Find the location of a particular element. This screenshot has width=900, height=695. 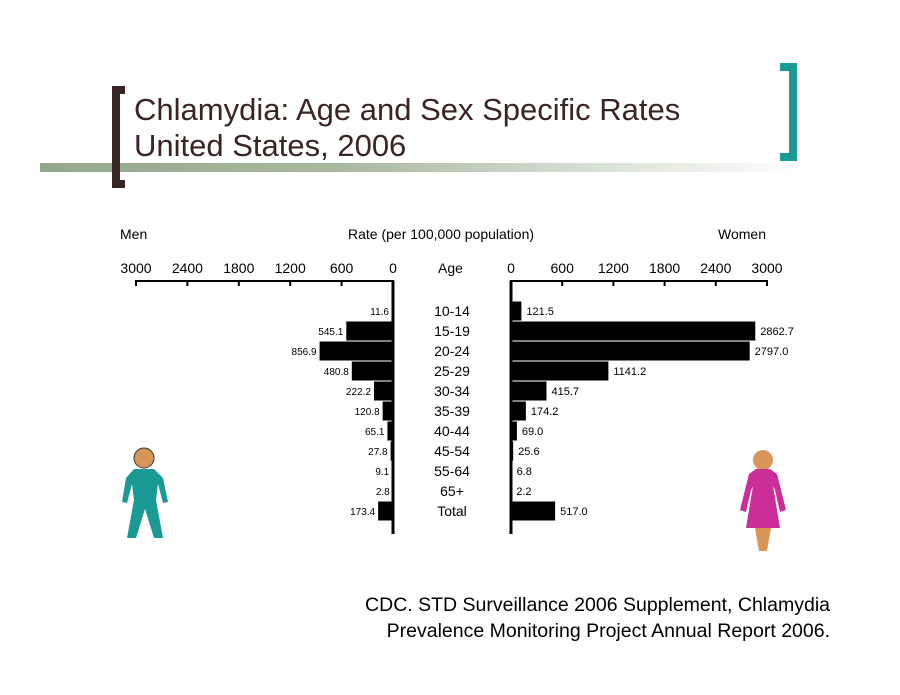

left-bracket-decoration is located at coordinates (118, 137).